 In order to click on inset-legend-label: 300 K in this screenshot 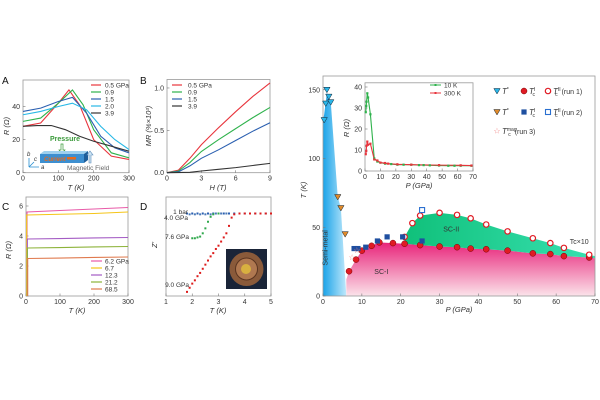, I will do `click(453, 94)`.